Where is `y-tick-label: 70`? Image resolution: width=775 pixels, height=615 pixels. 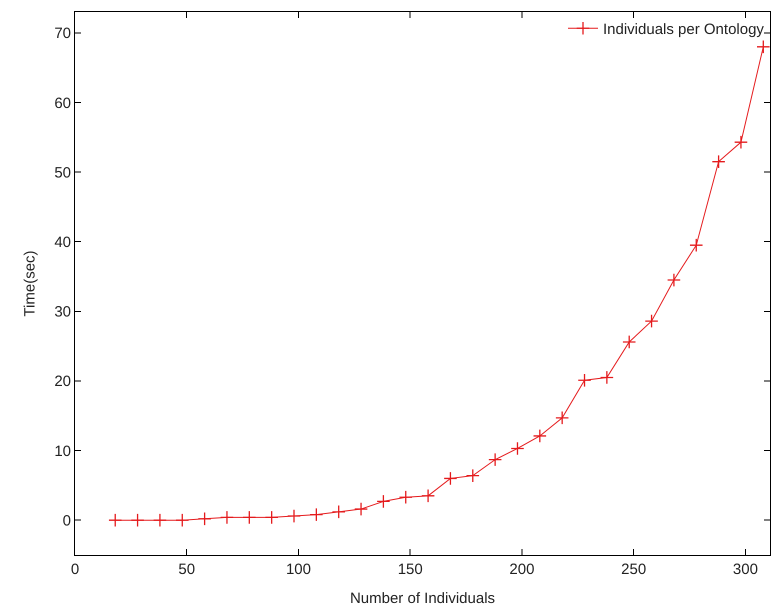 y-tick-label: 70 is located at coordinates (62, 33).